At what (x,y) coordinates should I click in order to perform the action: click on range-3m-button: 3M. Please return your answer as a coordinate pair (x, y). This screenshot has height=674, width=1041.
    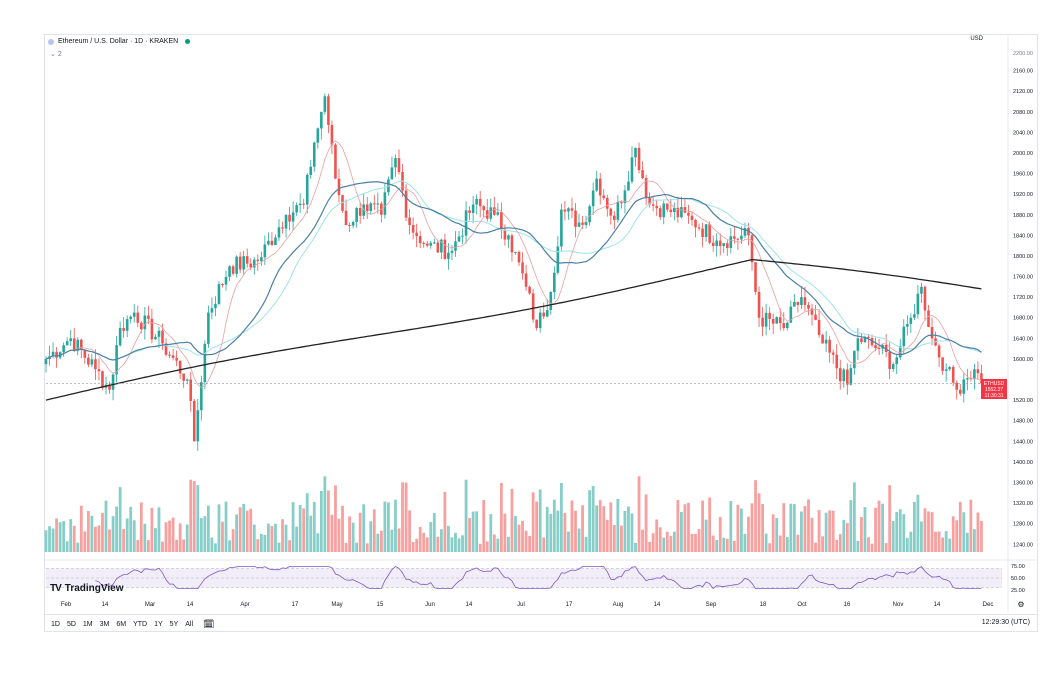
    Looking at the image, I should click on (104, 624).